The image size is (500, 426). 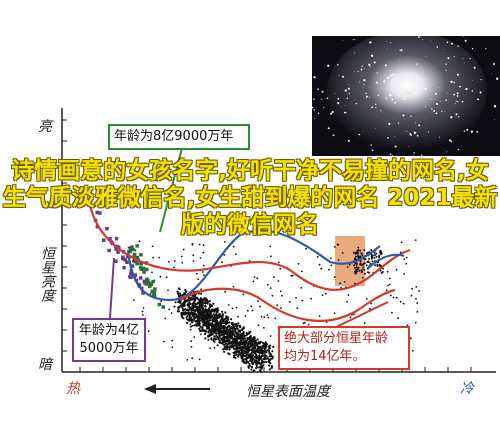 What do you see at coordinates (109, 348) in the screenshot?
I see `annotation-age-4-line2: 5000万年` at bounding box center [109, 348].